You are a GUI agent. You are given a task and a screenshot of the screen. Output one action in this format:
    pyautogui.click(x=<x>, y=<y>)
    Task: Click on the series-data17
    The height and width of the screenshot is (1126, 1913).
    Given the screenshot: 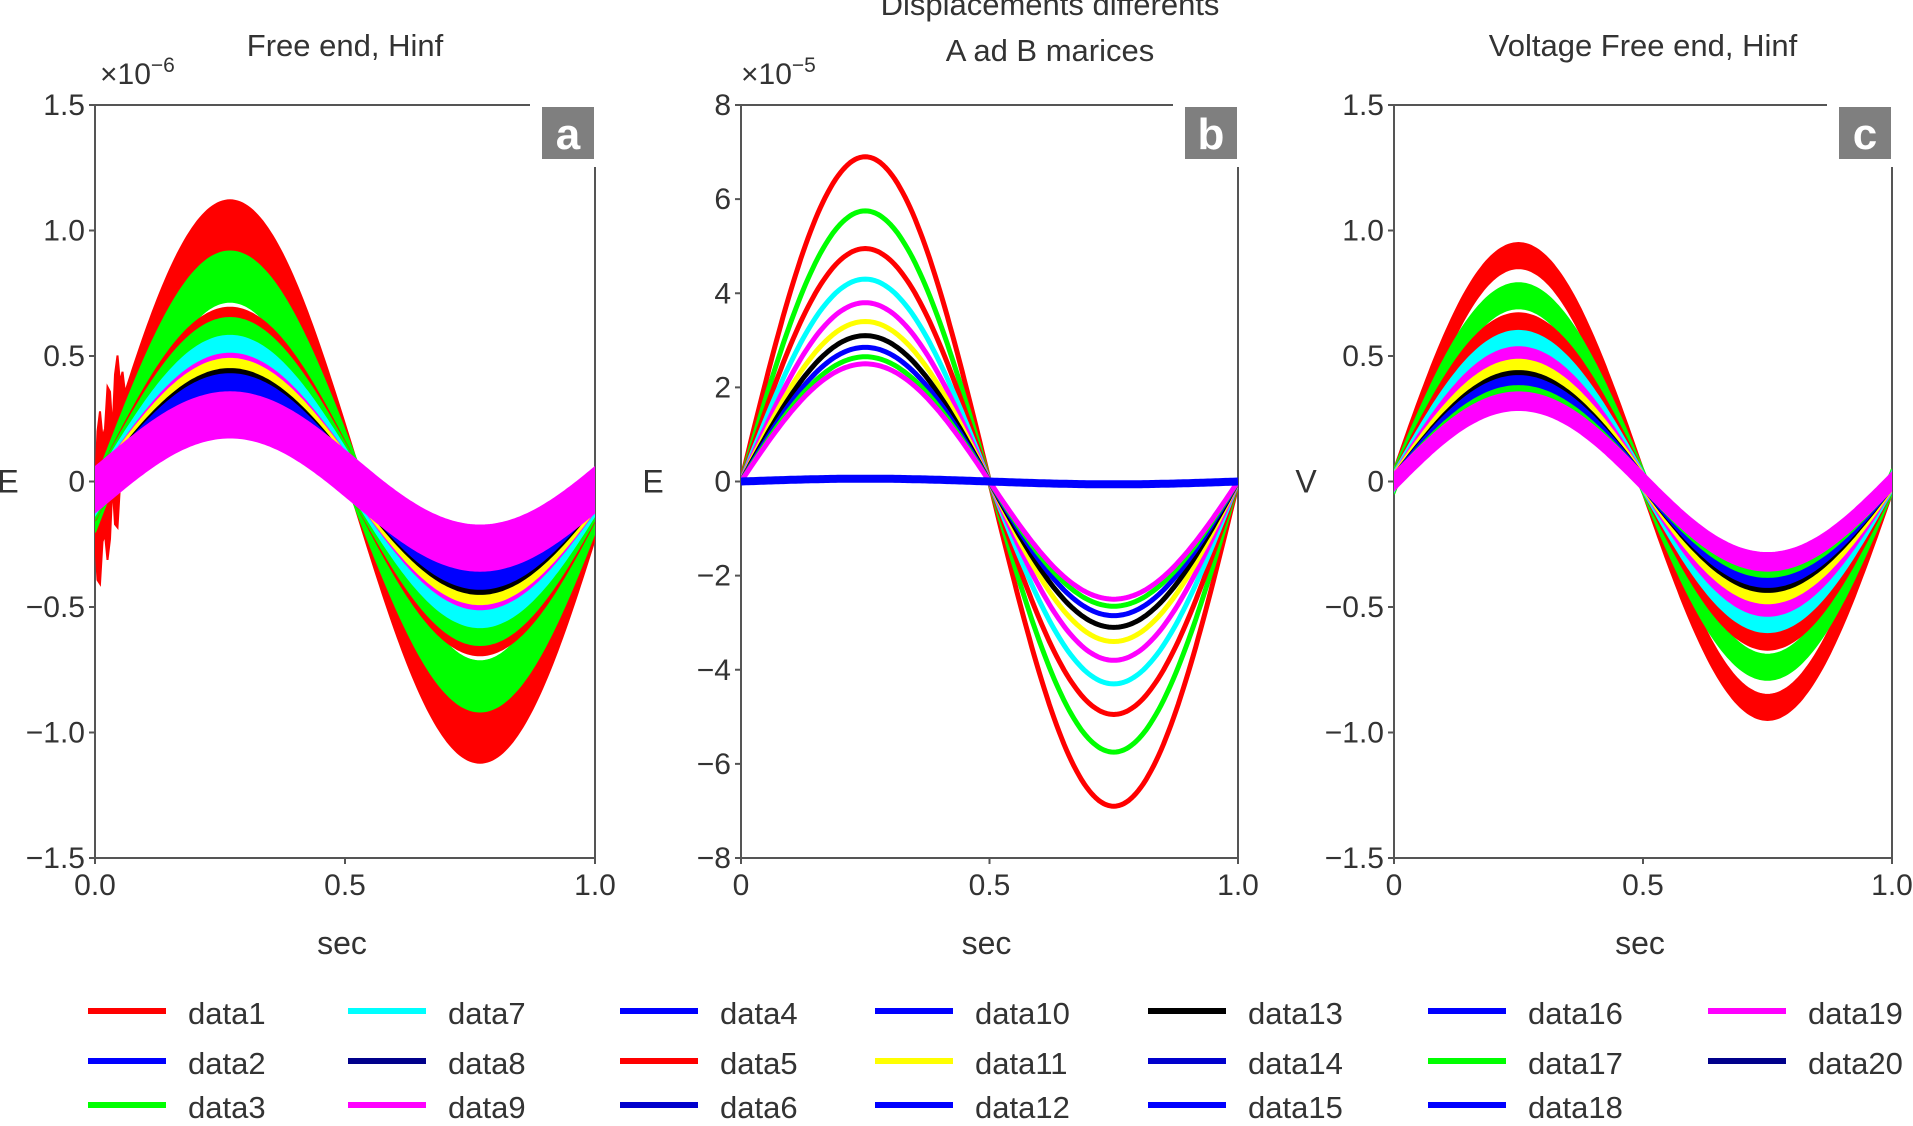 What is the action you would take?
    pyautogui.click(x=345, y=481)
    